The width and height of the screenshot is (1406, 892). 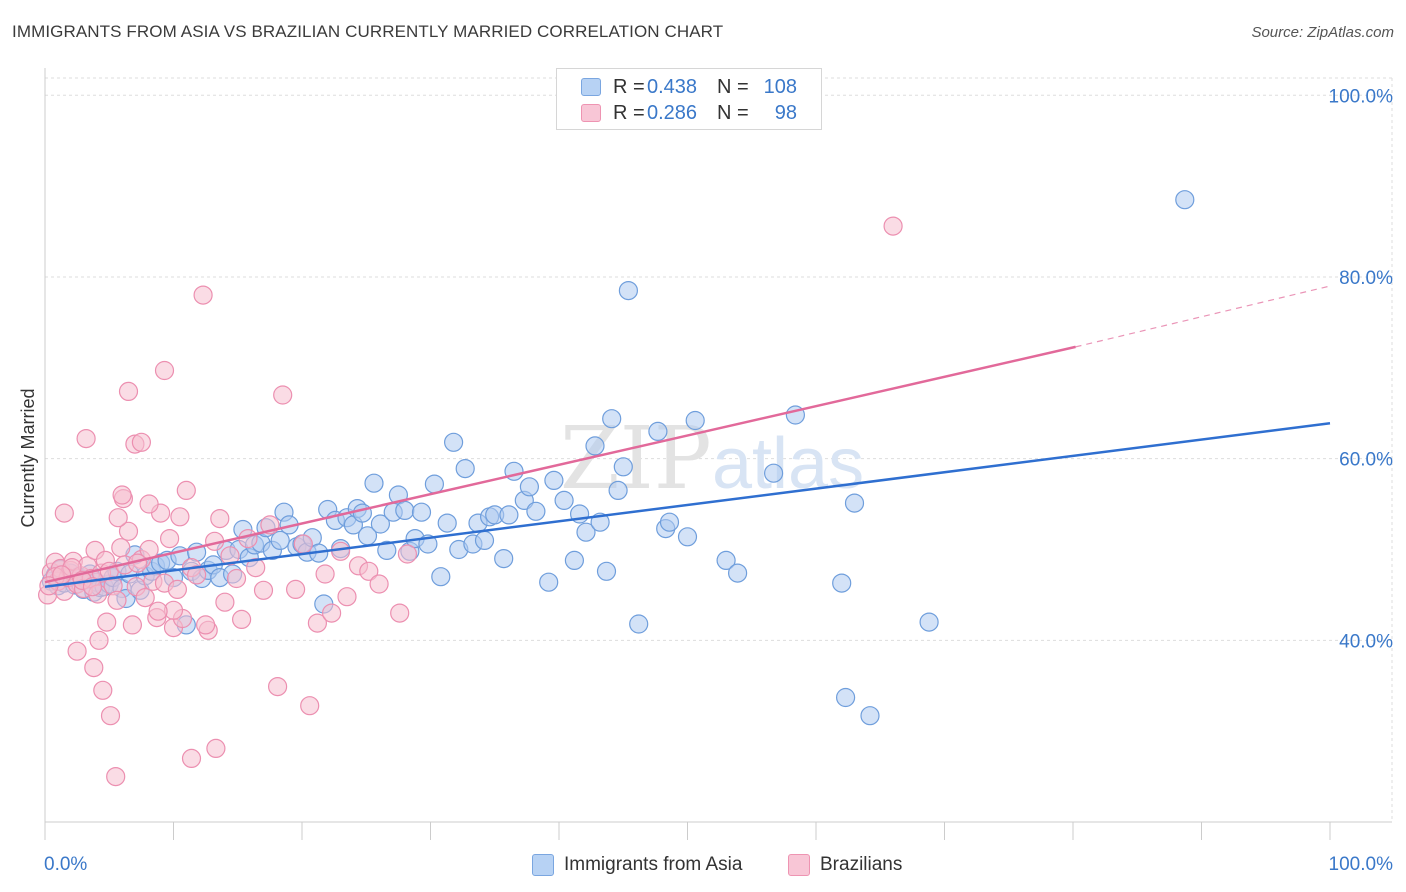 What do you see at coordinates (1361, 96) in the screenshot?
I see `y-tick-label: 100.0%` at bounding box center [1361, 96].